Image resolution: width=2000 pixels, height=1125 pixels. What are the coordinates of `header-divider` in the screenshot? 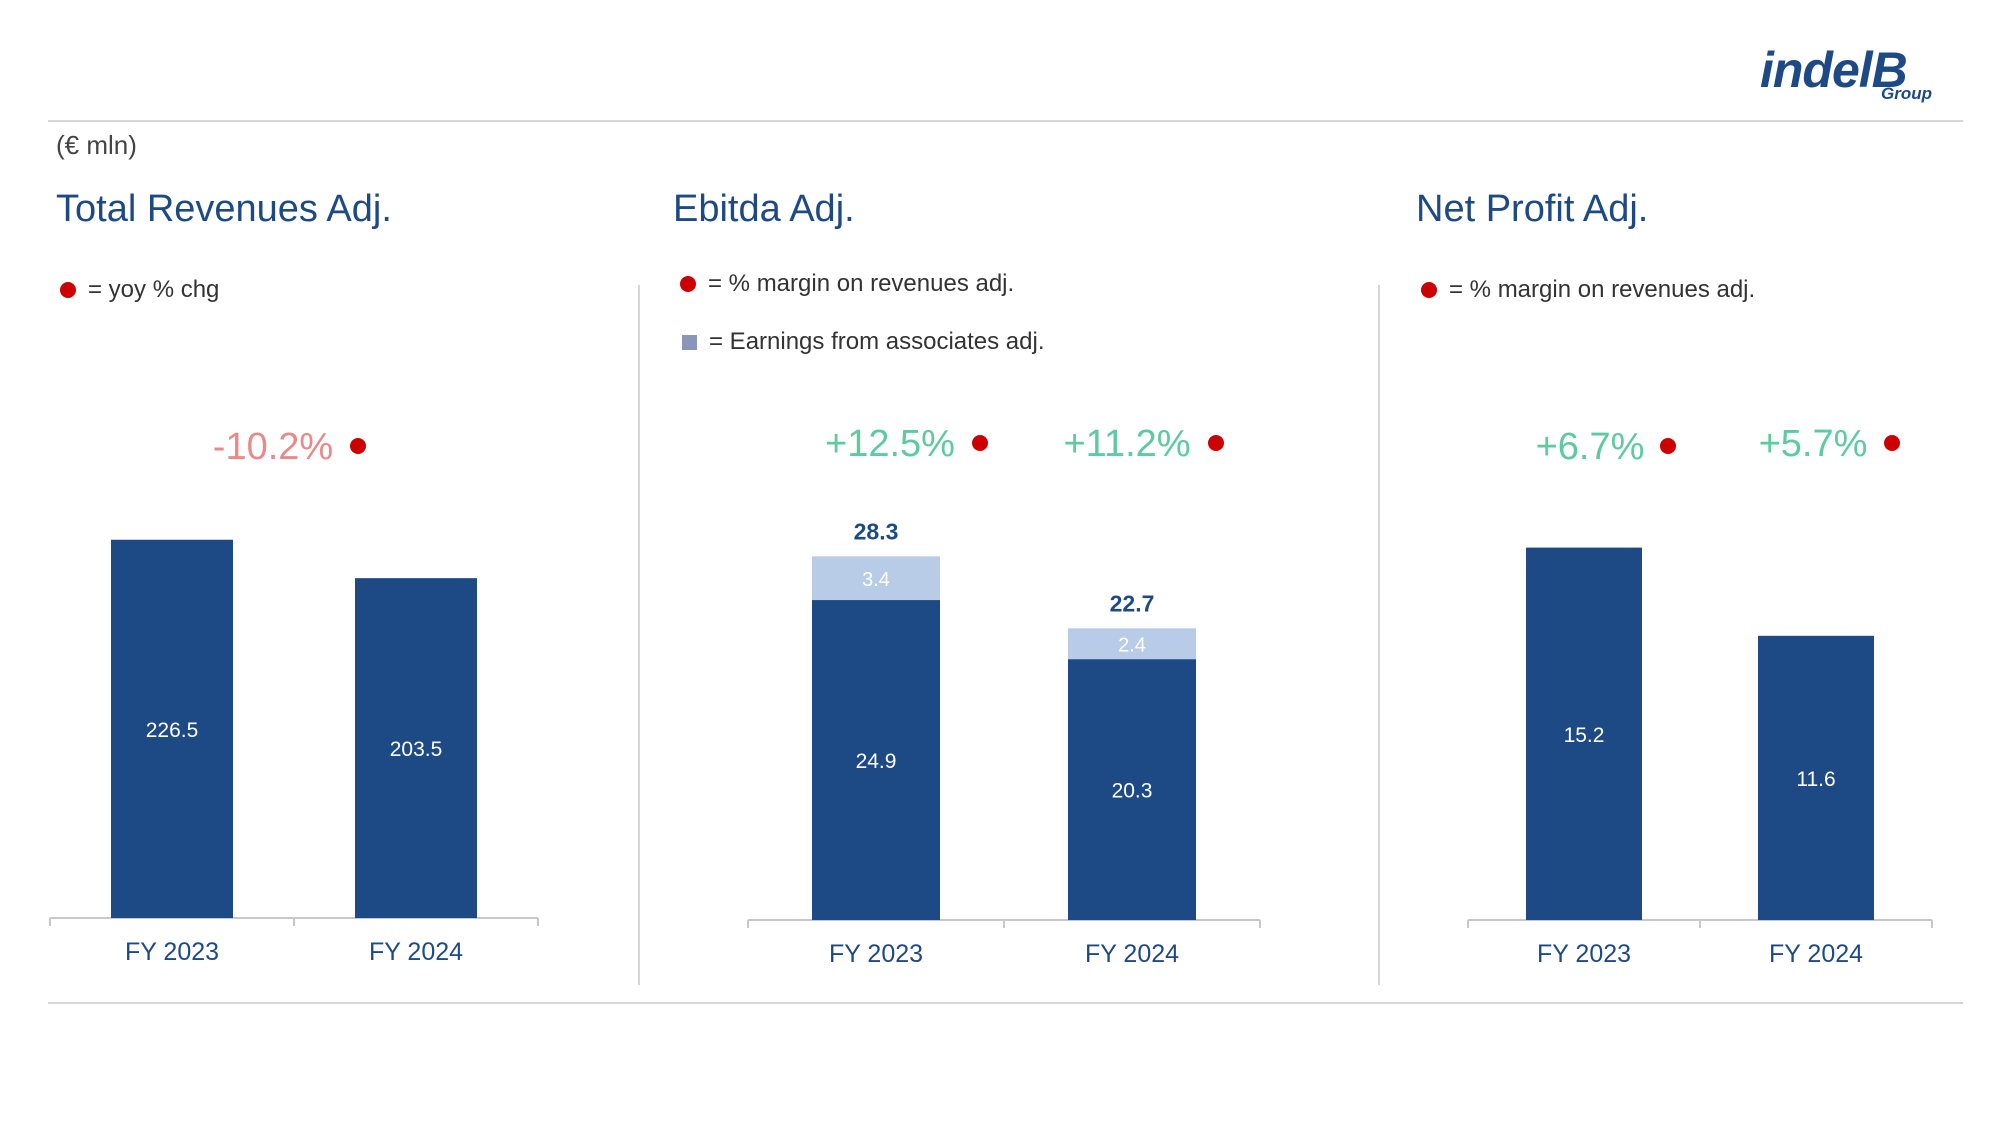 It's located at (1005, 121).